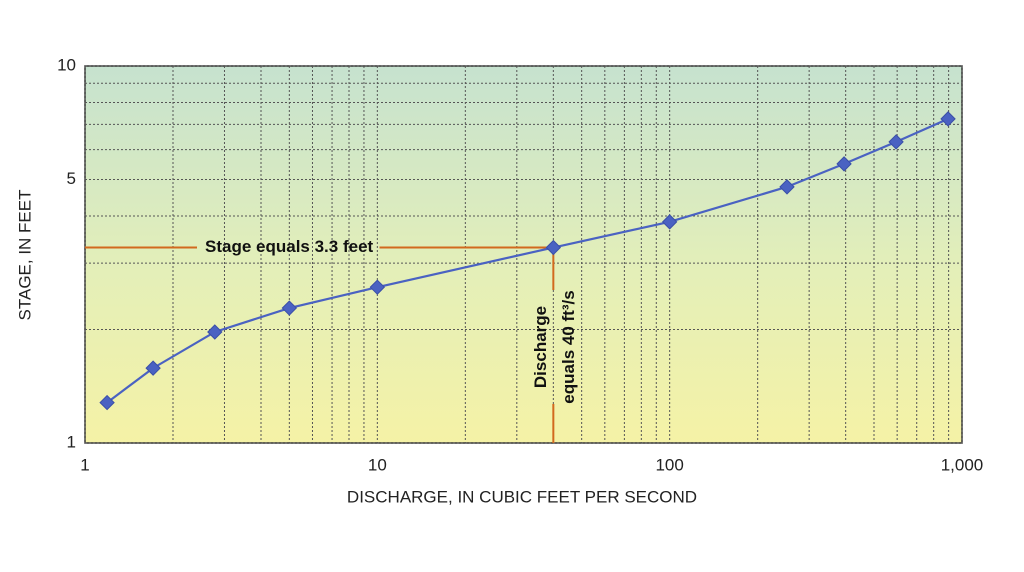 This screenshot has width=1024, height=572. What do you see at coordinates (522, 496) in the screenshot?
I see `x-axis-label: DISCHARGE, IN CUBIC FEET PER SECOND` at bounding box center [522, 496].